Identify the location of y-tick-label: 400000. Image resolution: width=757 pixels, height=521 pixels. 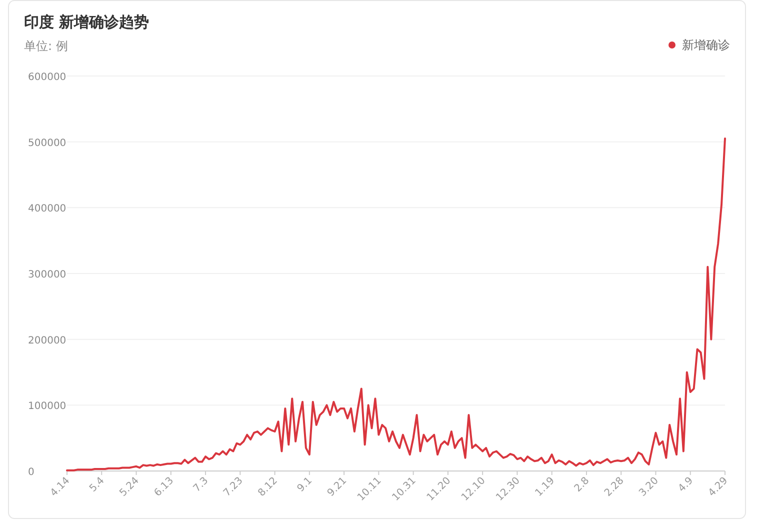
(47, 209).